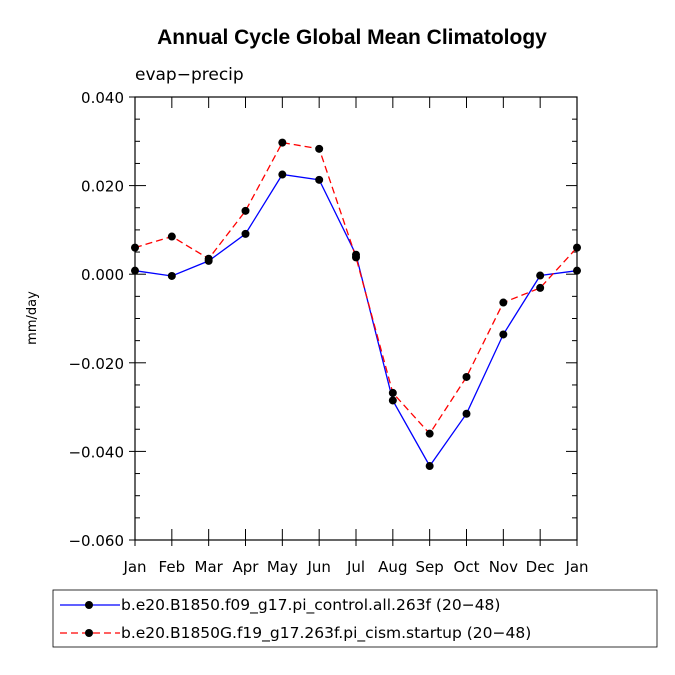 This screenshot has width=675, height=675. What do you see at coordinates (96, 452) in the screenshot?
I see `y-tick-label: −0.040` at bounding box center [96, 452].